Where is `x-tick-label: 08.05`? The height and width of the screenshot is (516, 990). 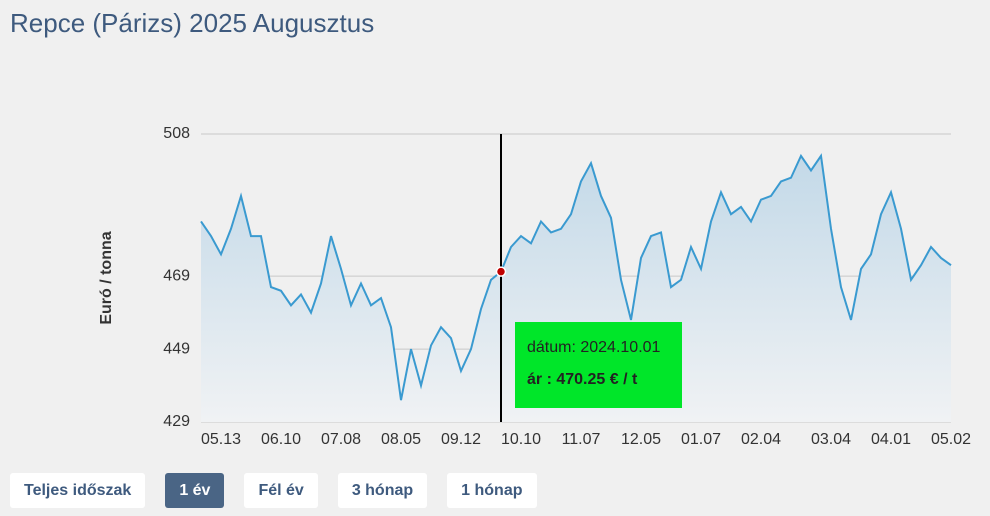
x-tick-label: 08.05 is located at coordinates (401, 439).